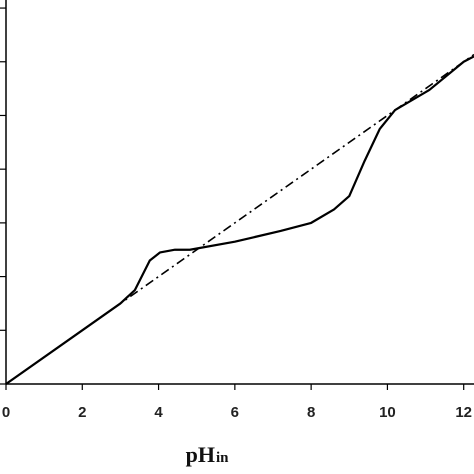 Image resolution: width=474 pixels, height=474 pixels. Describe the element at coordinates (387, 412) in the screenshot. I see `x-tick-label: 10` at that location.